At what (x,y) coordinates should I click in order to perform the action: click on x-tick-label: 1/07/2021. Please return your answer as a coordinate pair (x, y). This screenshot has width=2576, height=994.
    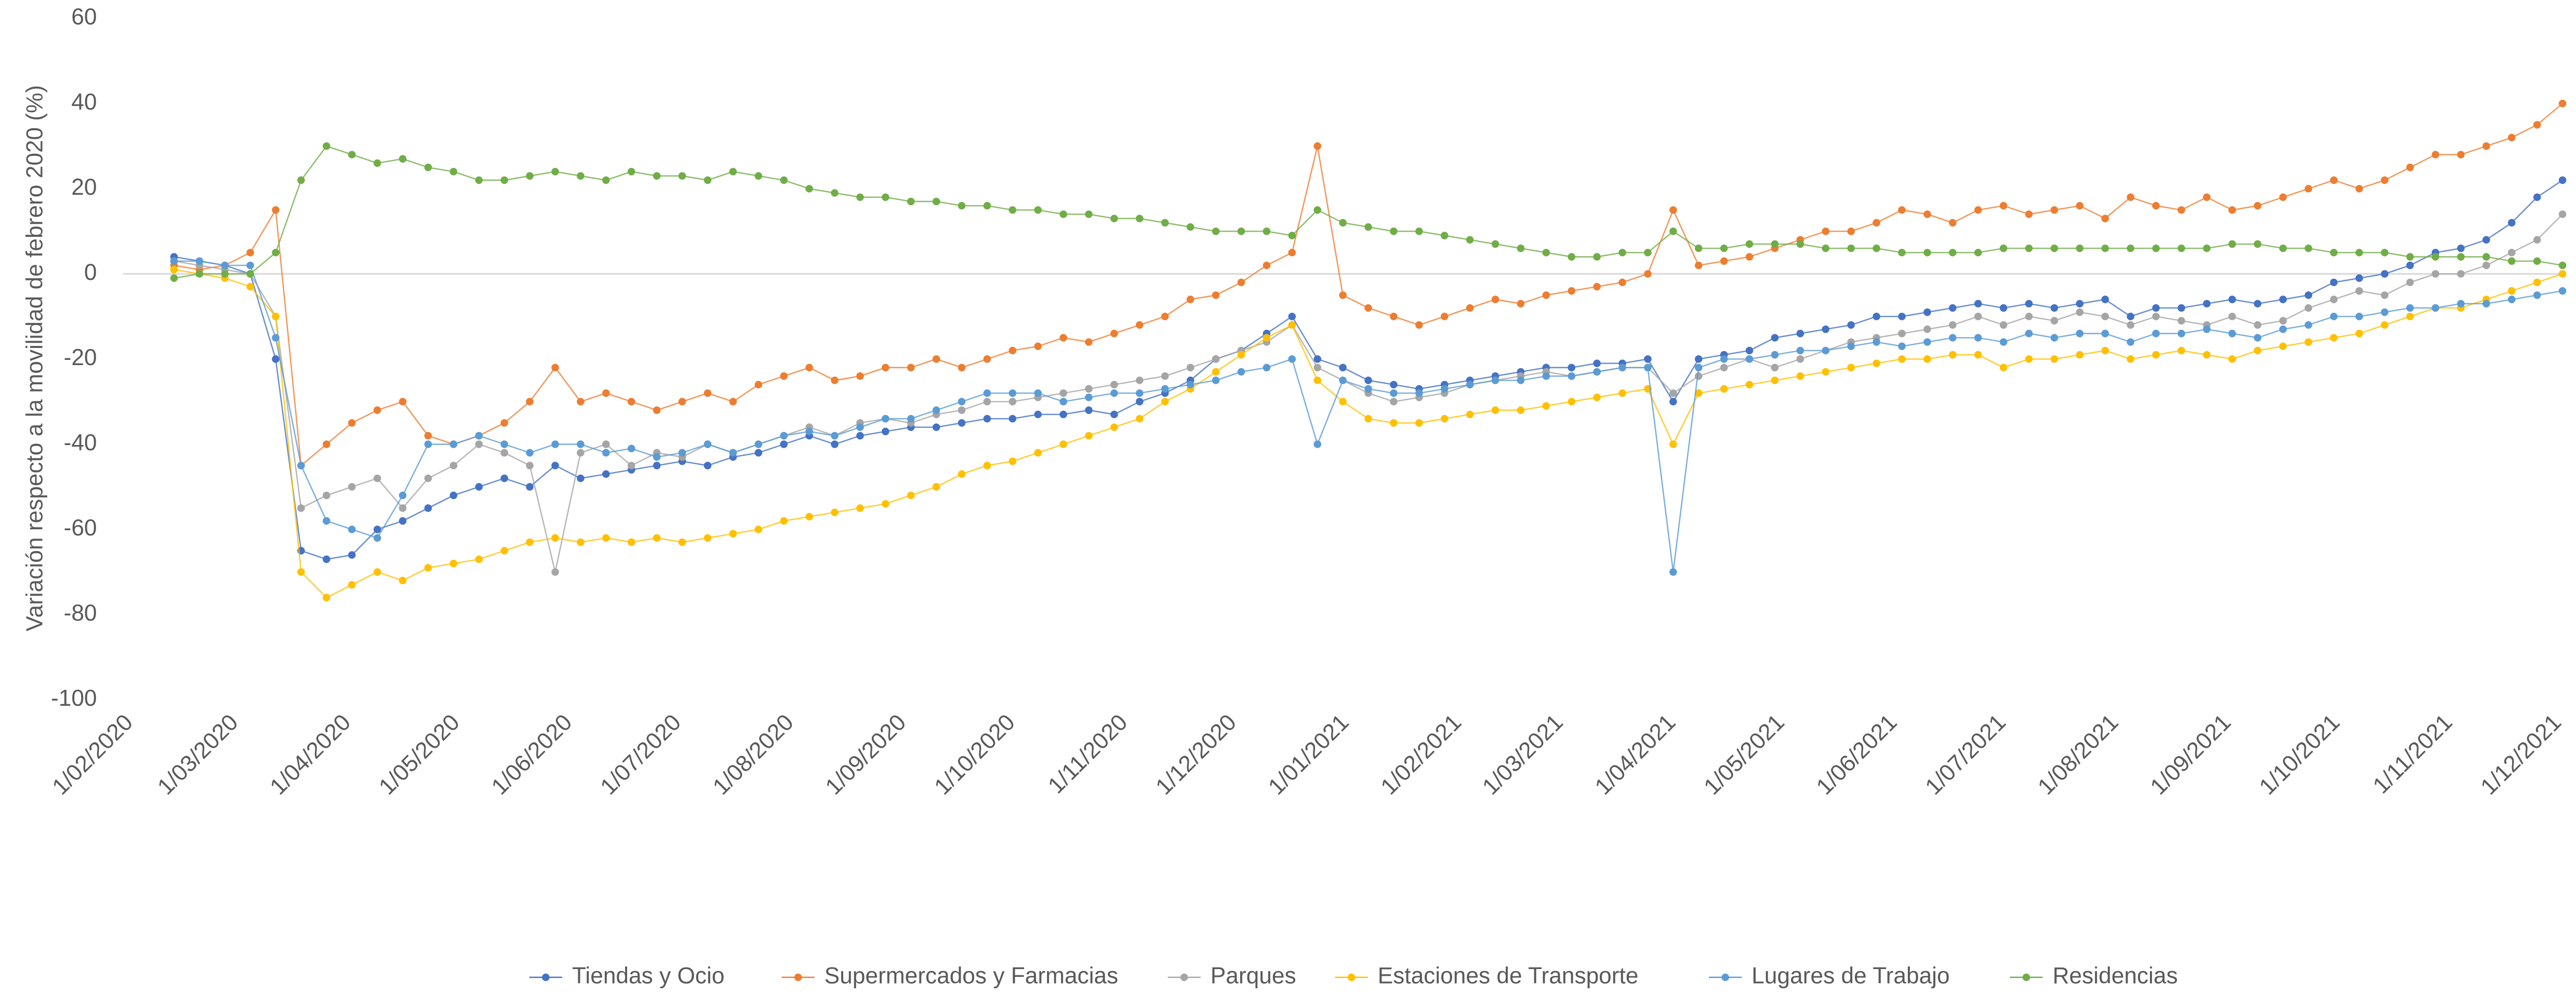
    Looking at the image, I should click on (1966, 754).